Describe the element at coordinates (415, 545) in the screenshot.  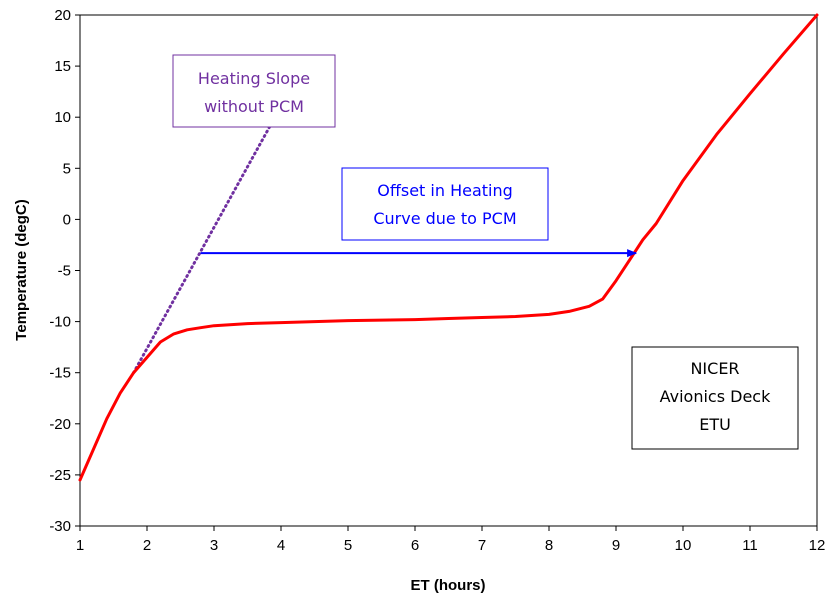
I see `x-tick-label: 6` at that location.